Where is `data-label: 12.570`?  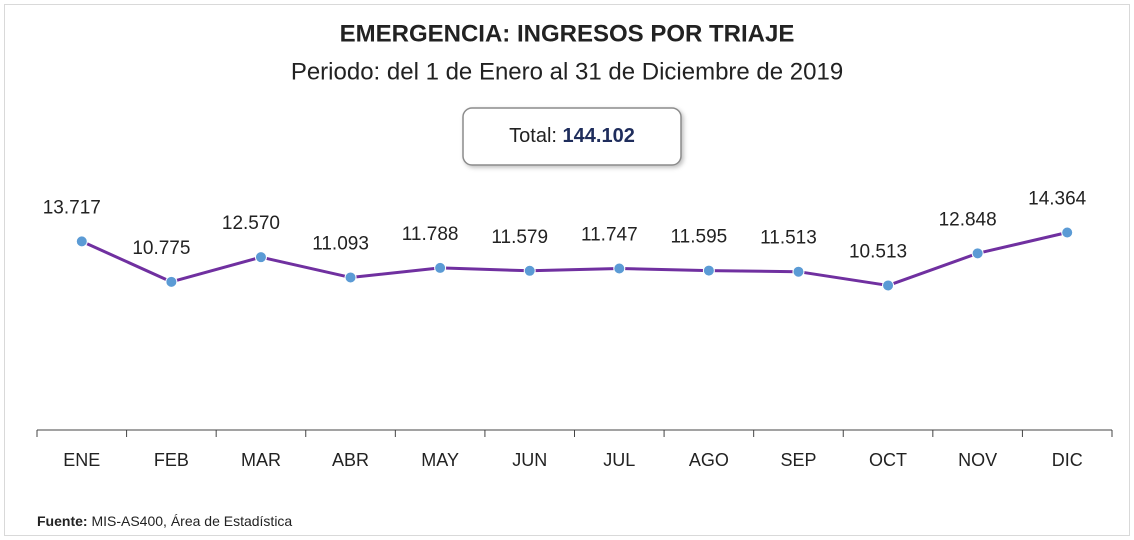
data-label: 12.570 is located at coordinates (251, 223).